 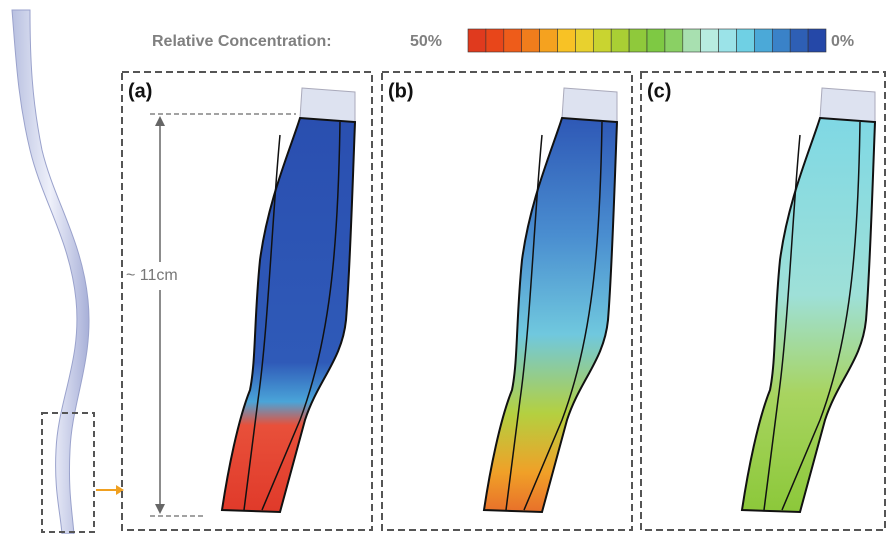 What do you see at coordinates (288, 300) in the screenshot?
I see `vessel-a` at bounding box center [288, 300].